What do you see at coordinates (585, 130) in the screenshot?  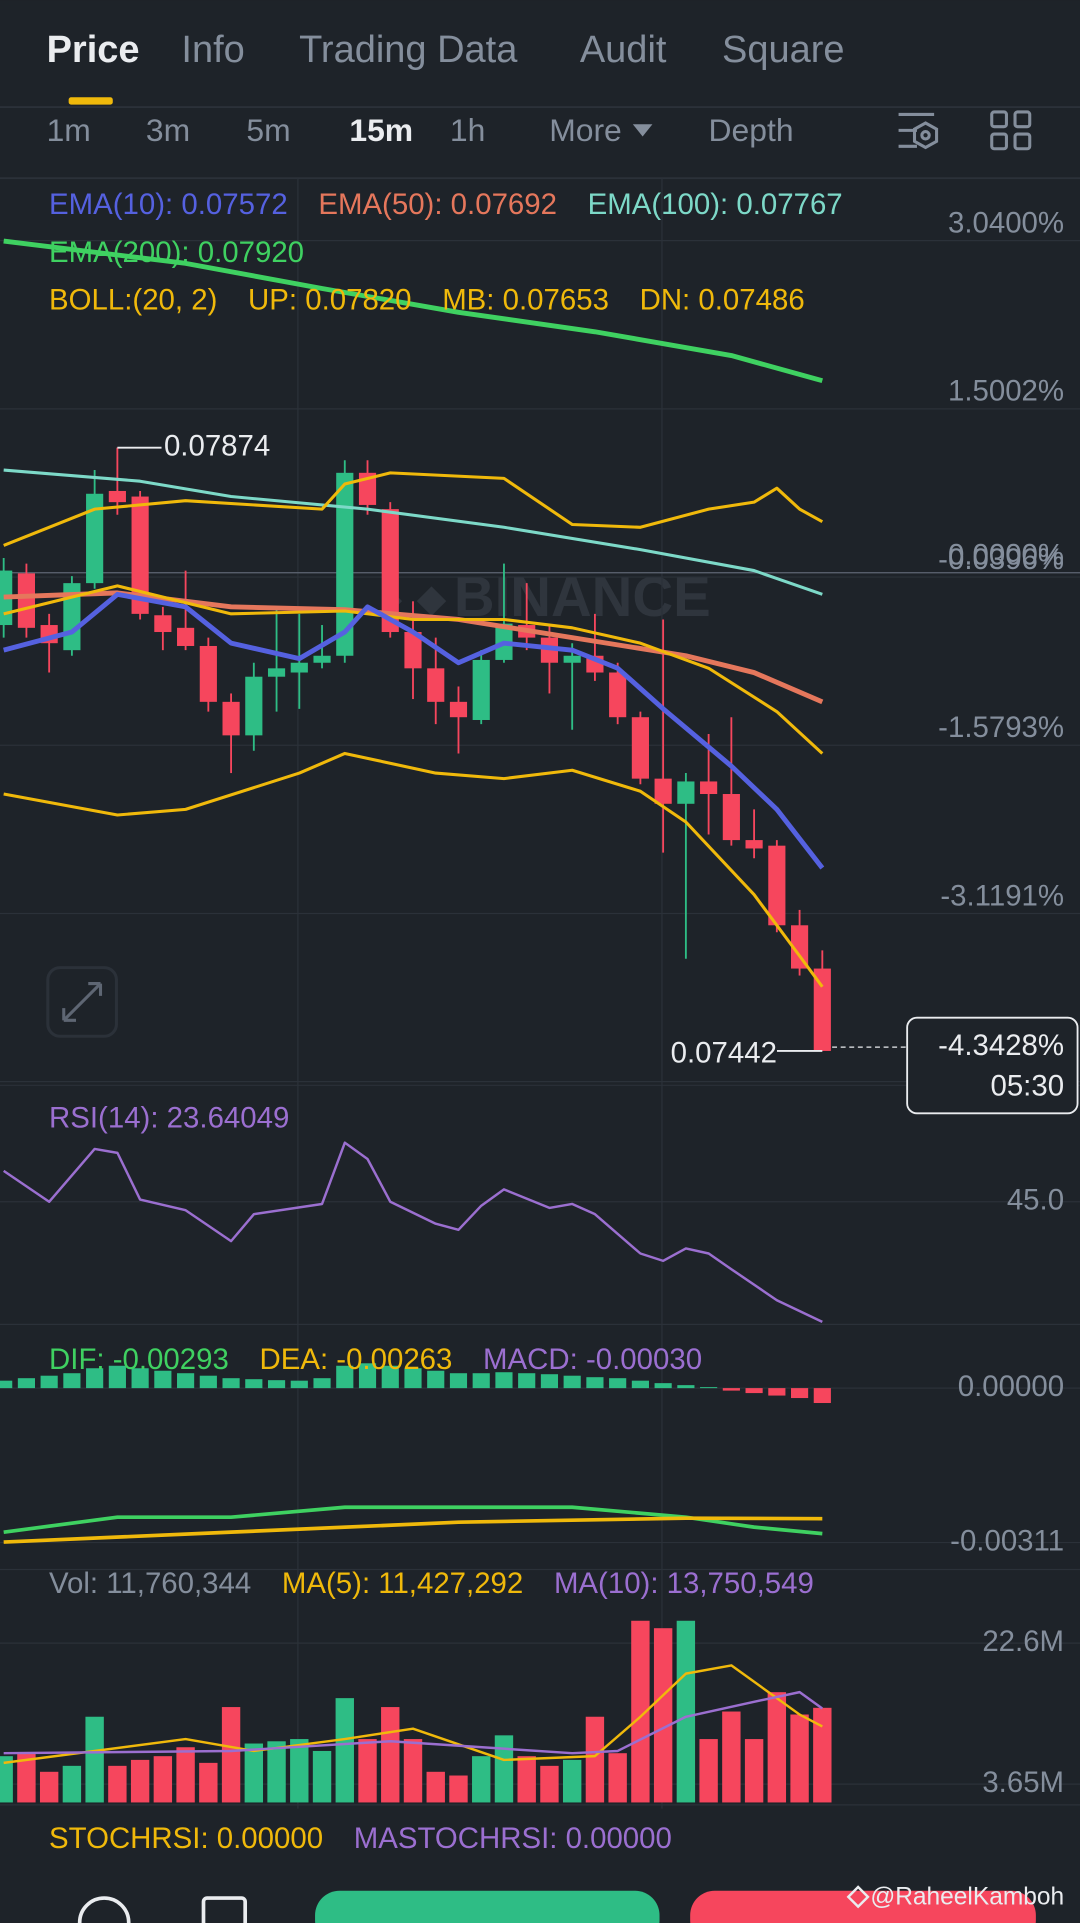 I see `interval-option: More` at bounding box center [585, 130].